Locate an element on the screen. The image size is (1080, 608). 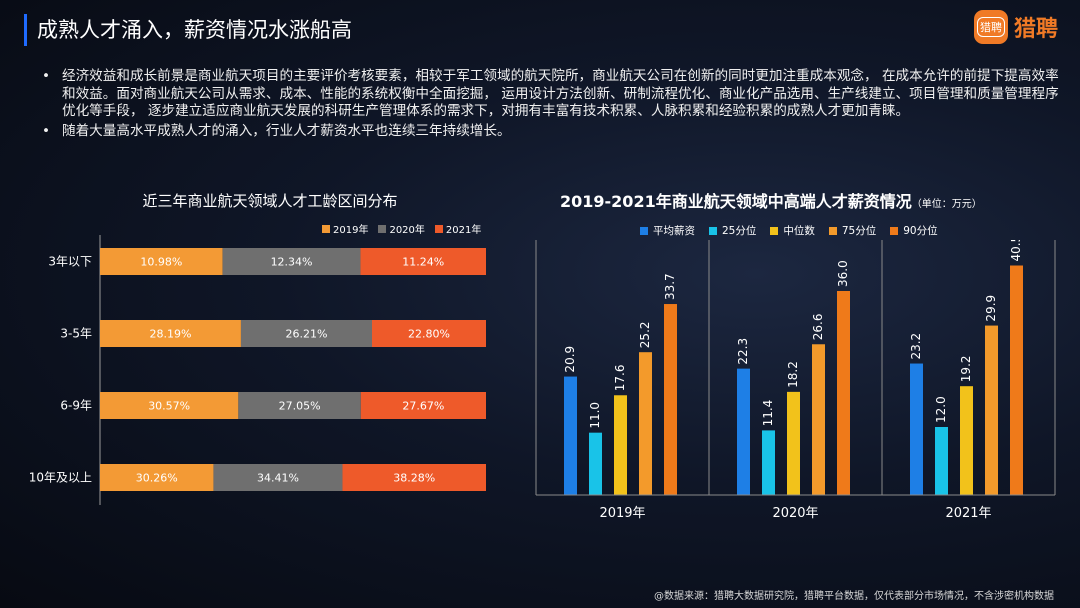
data-label: 27.05% is located at coordinates (300, 406).